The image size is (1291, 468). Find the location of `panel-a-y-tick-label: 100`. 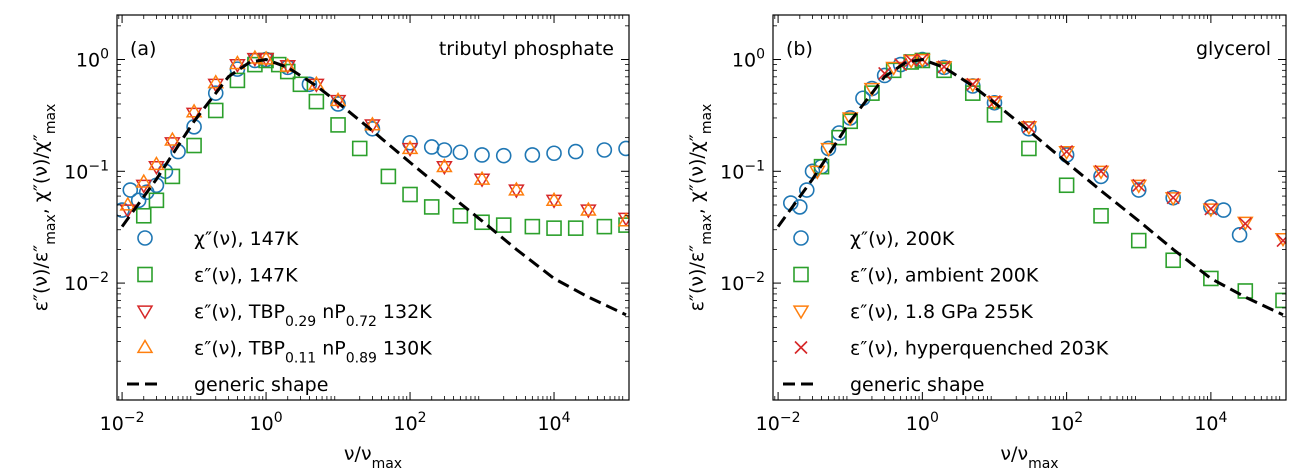

panel-a-y-tick-label: 100 is located at coordinates (92, 58).